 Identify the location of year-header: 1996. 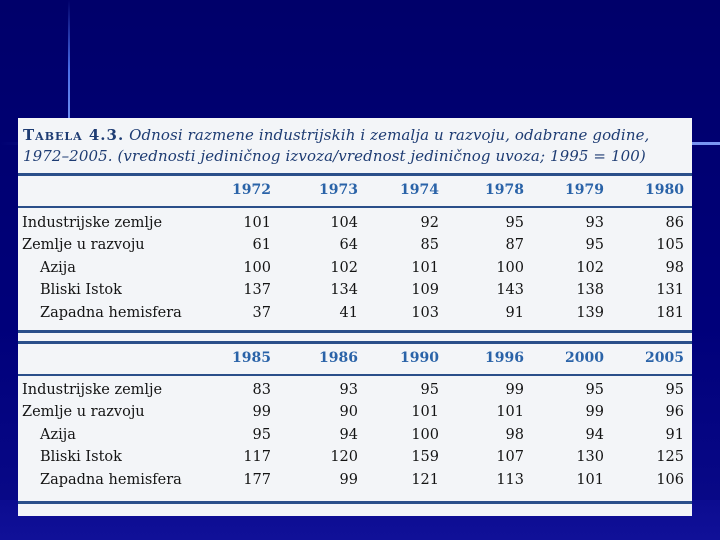
(504, 358).